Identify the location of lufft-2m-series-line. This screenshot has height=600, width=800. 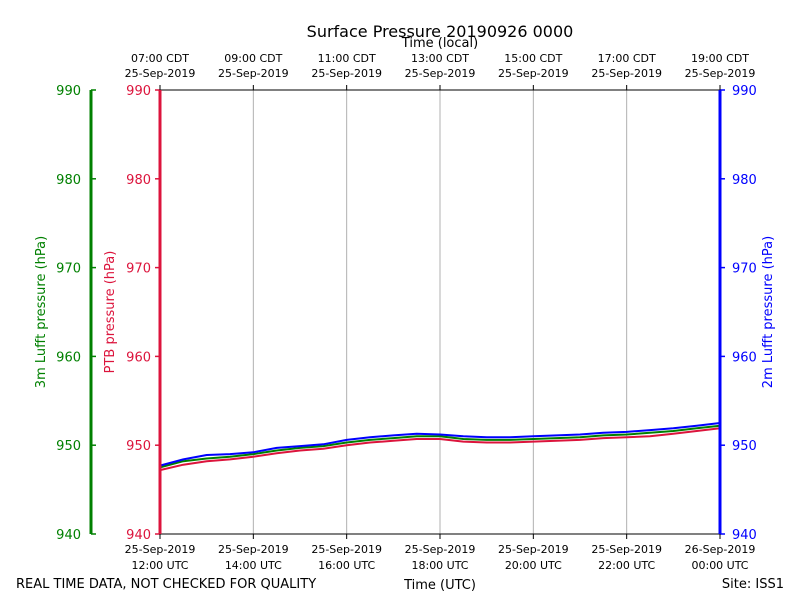
(440, 444).